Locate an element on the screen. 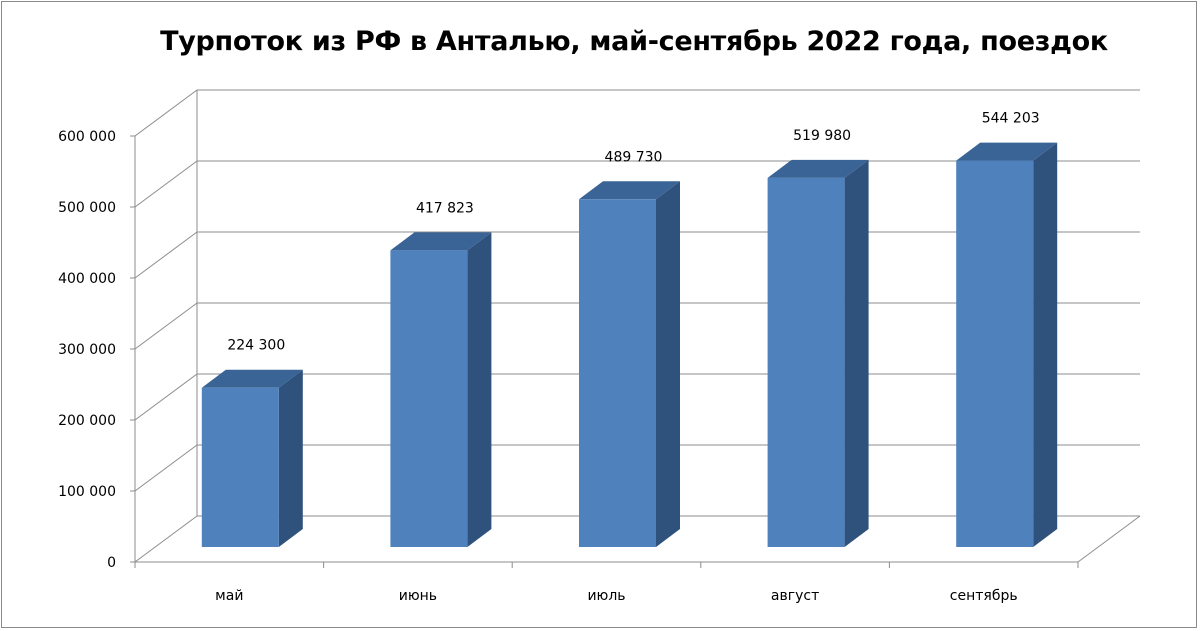 The width and height of the screenshot is (1200, 631). bar-август is located at coordinates (818, 353).